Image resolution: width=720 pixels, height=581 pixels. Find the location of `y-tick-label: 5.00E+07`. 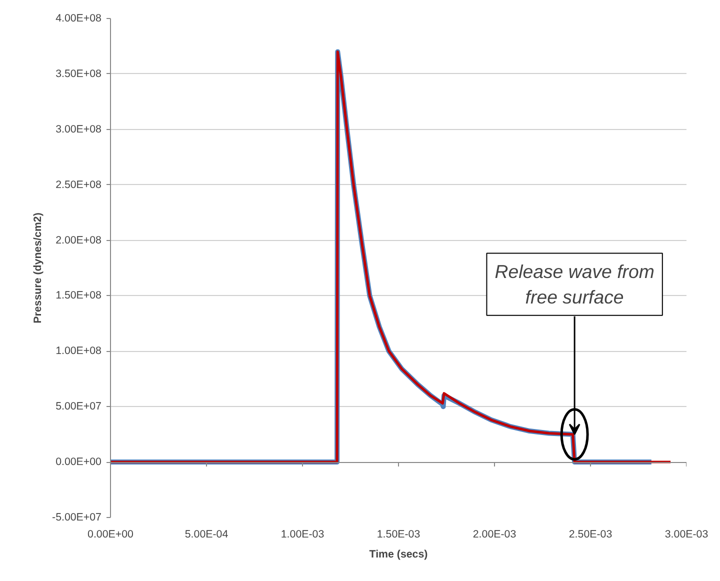

y-tick-label: 5.00E+07 is located at coordinates (79, 406).